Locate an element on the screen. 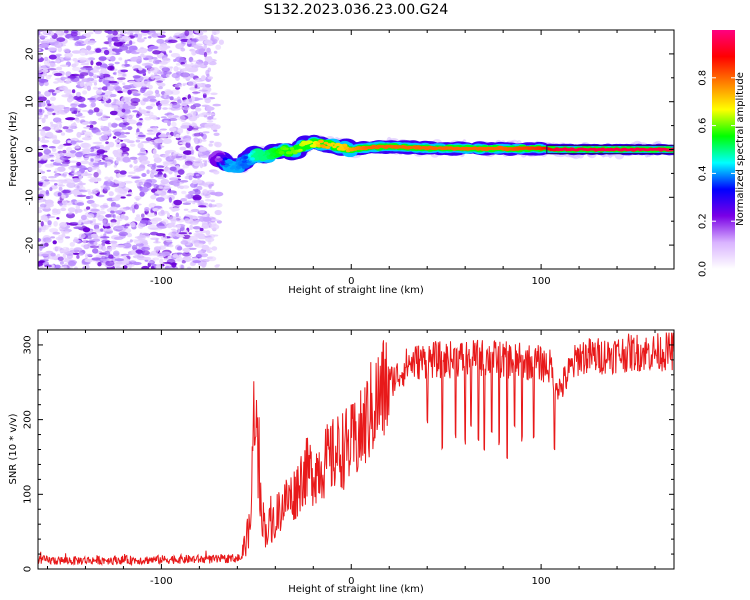  y-tick-label: -10 is located at coordinates (30, 197).